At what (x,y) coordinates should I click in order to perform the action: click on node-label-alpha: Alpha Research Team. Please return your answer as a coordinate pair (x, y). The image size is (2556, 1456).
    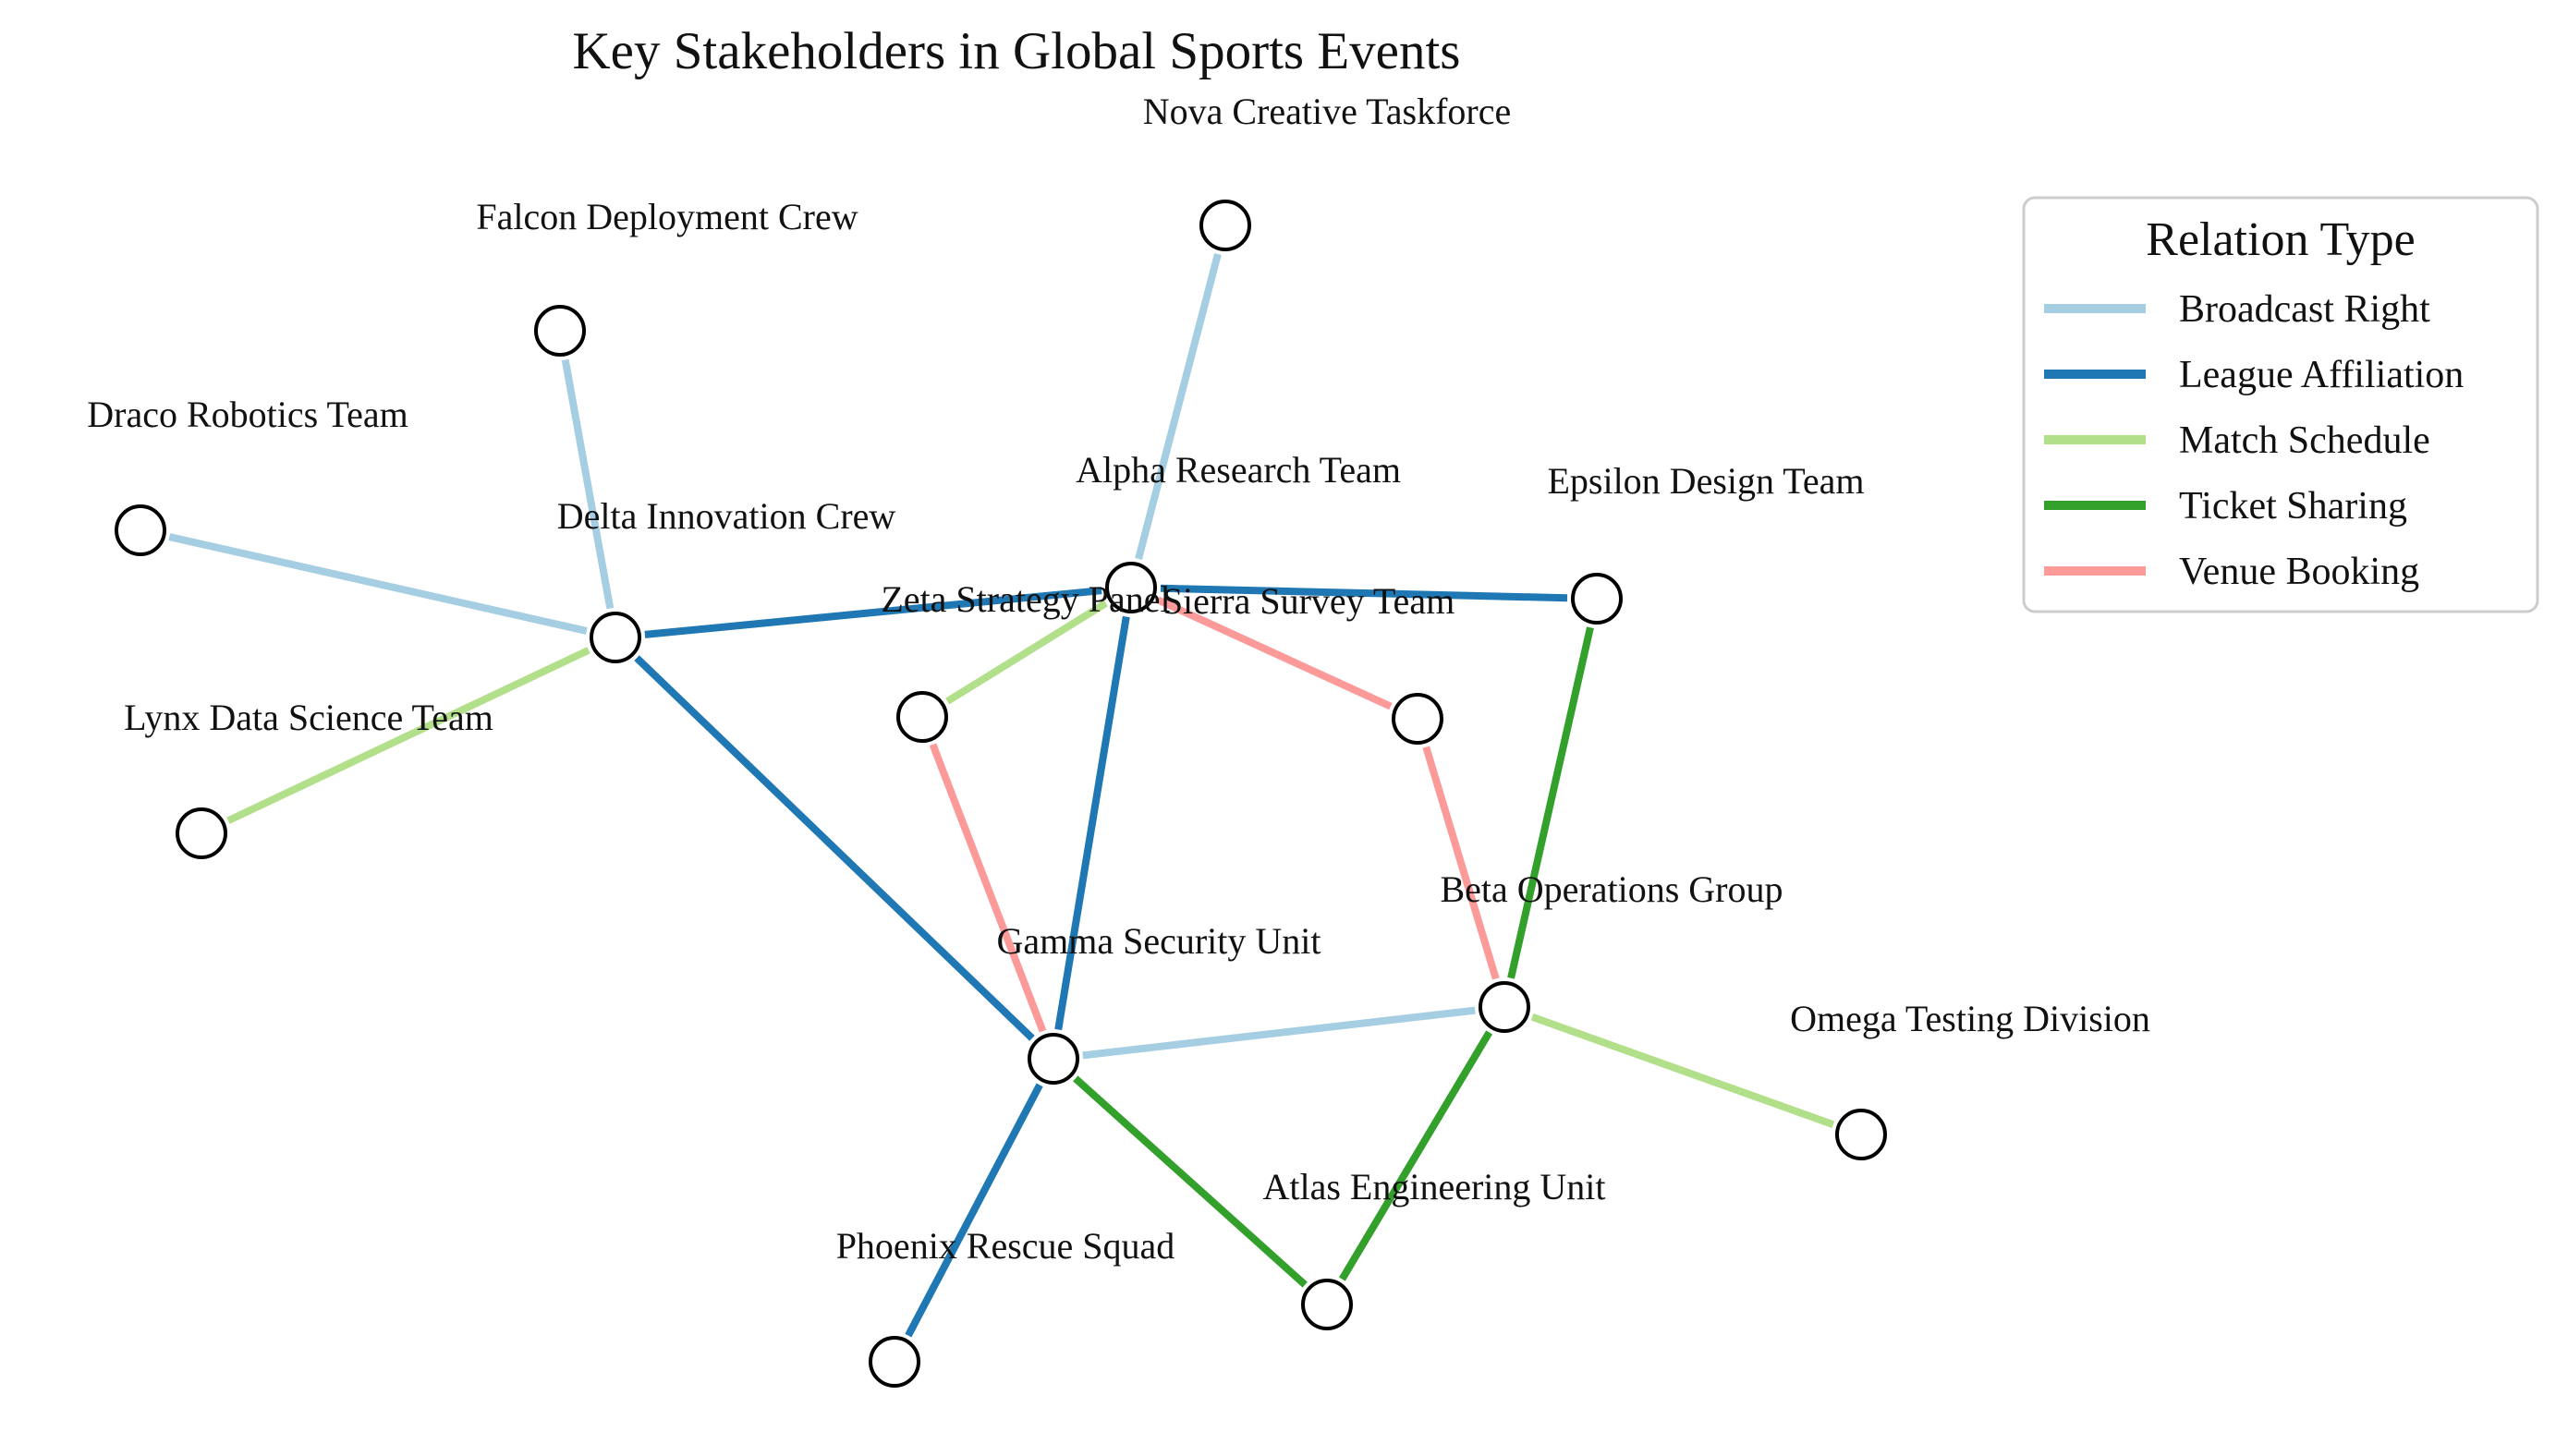
    Looking at the image, I should click on (1238, 470).